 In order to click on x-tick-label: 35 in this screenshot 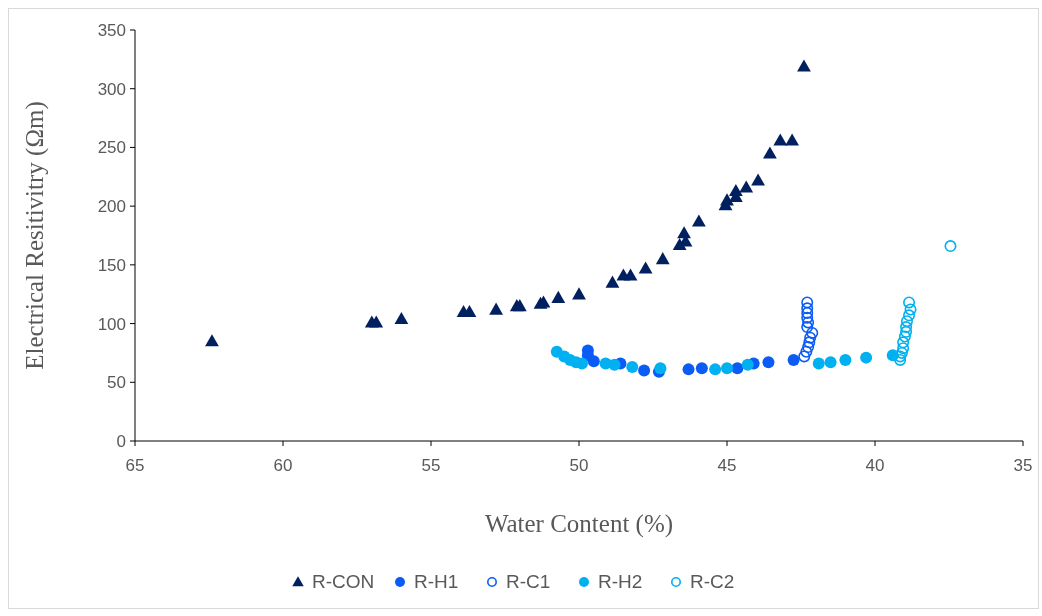, I will do `click(1023, 465)`.